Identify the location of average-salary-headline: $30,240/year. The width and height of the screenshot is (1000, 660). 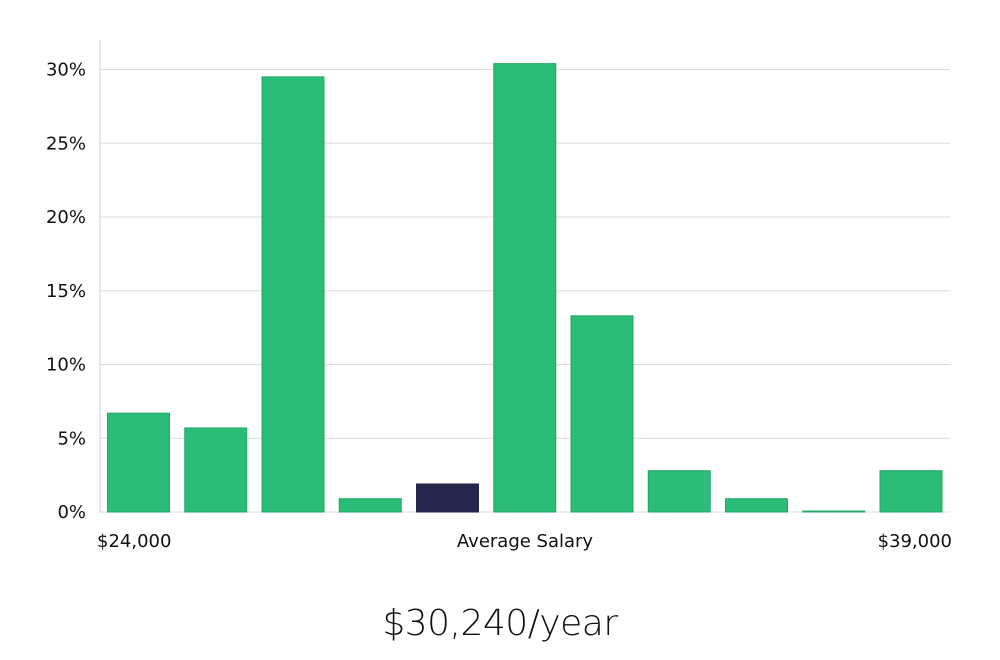
(500, 623).